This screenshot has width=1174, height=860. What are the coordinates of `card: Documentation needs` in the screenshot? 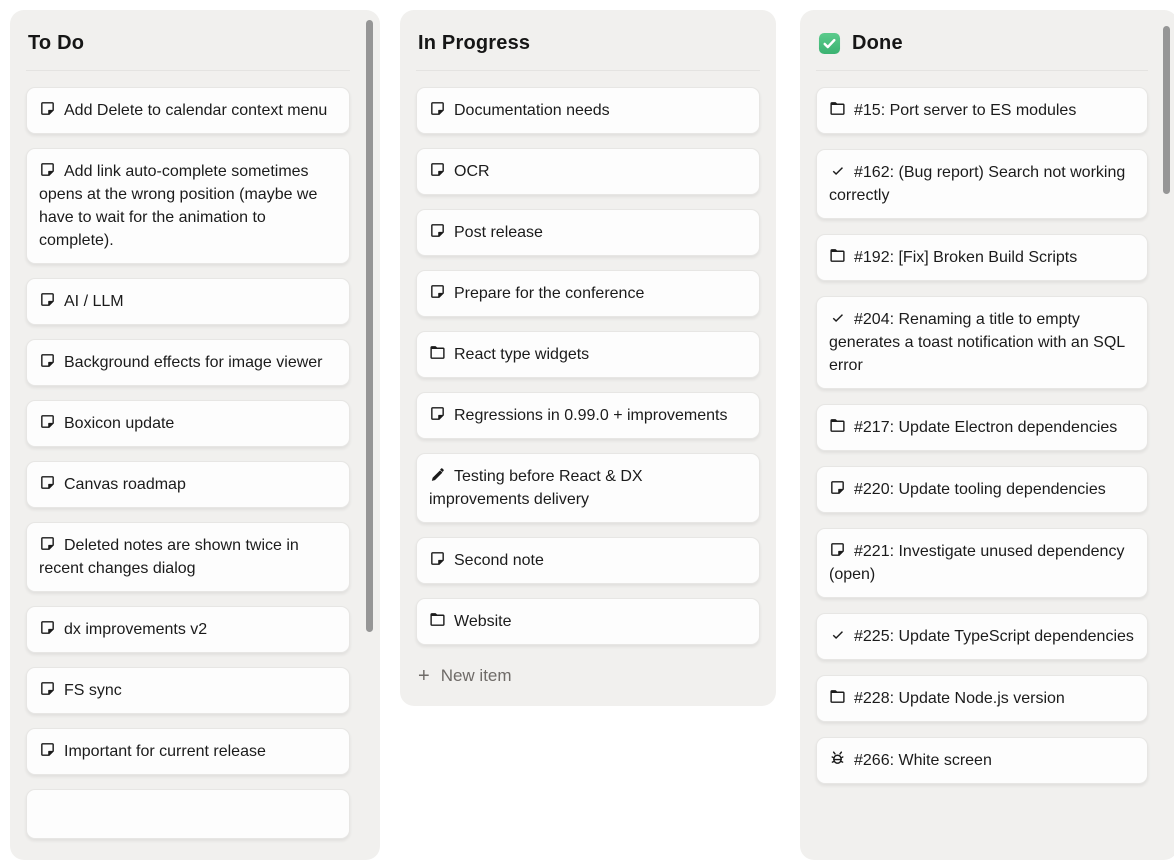 It's located at (588, 110).